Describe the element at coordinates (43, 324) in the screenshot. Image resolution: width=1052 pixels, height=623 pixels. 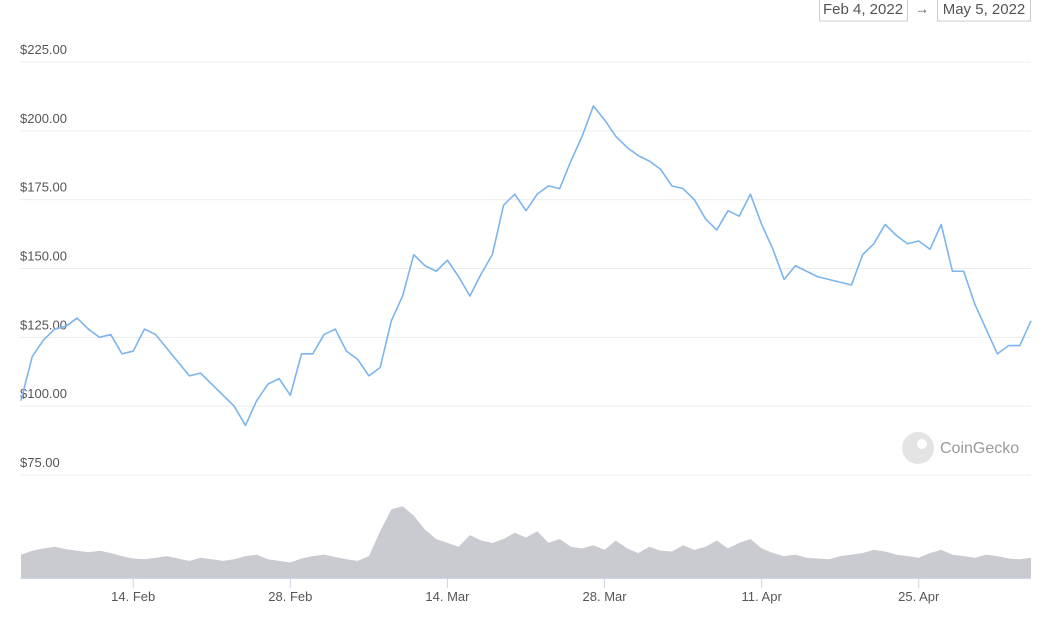
I see `y-tick-label: $125.00` at that location.